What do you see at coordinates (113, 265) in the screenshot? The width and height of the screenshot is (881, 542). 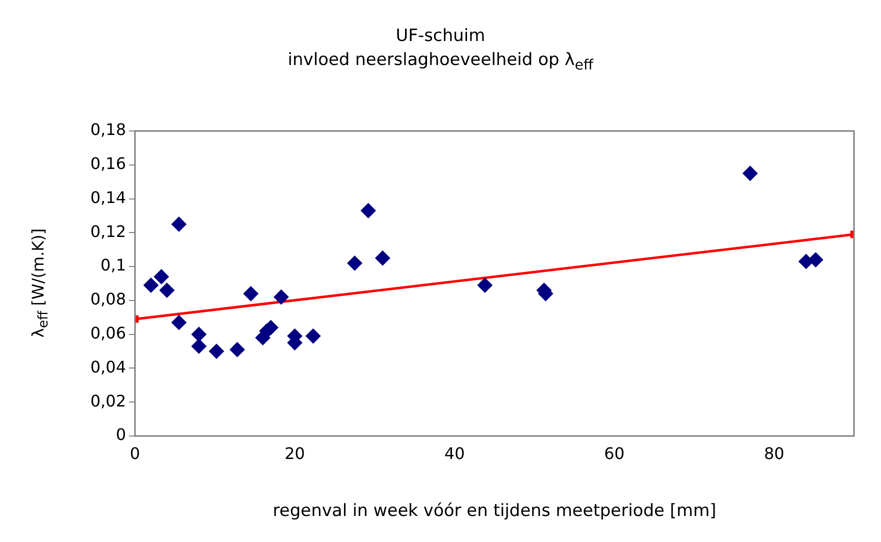 I see `y-tick-label: 0,1` at bounding box center [113, 265].